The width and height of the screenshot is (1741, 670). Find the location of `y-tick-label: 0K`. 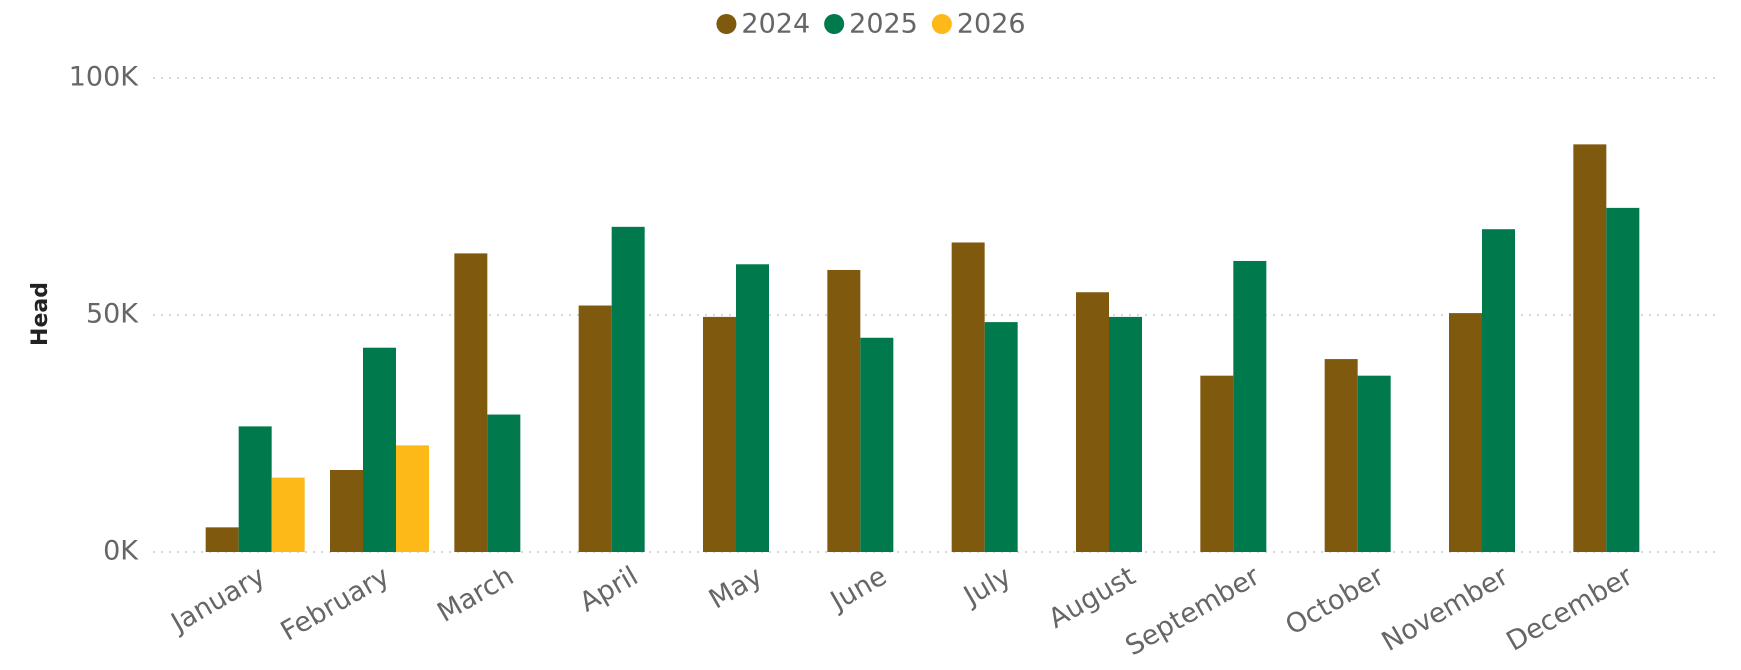

y-tick-label: 0K is located at coordinates (121, 551).